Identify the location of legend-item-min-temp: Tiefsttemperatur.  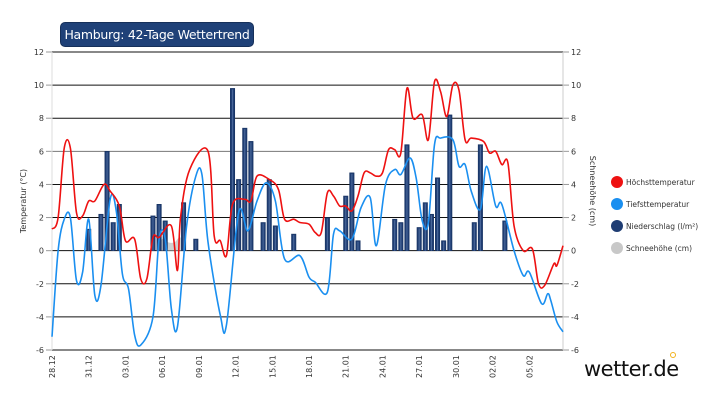
(650, 204).